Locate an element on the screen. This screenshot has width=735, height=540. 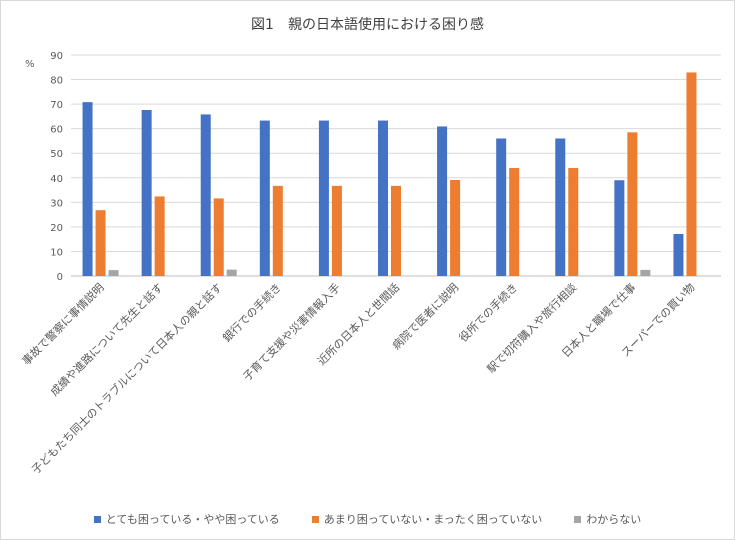
y-tick-label: 90 is located at coordinates (56, 56).